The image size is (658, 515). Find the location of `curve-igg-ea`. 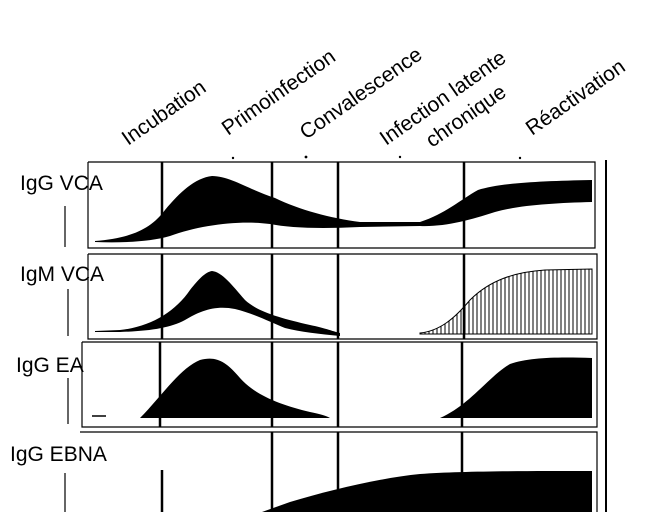

curve-igg-ea is located at coordinates (342, 387).